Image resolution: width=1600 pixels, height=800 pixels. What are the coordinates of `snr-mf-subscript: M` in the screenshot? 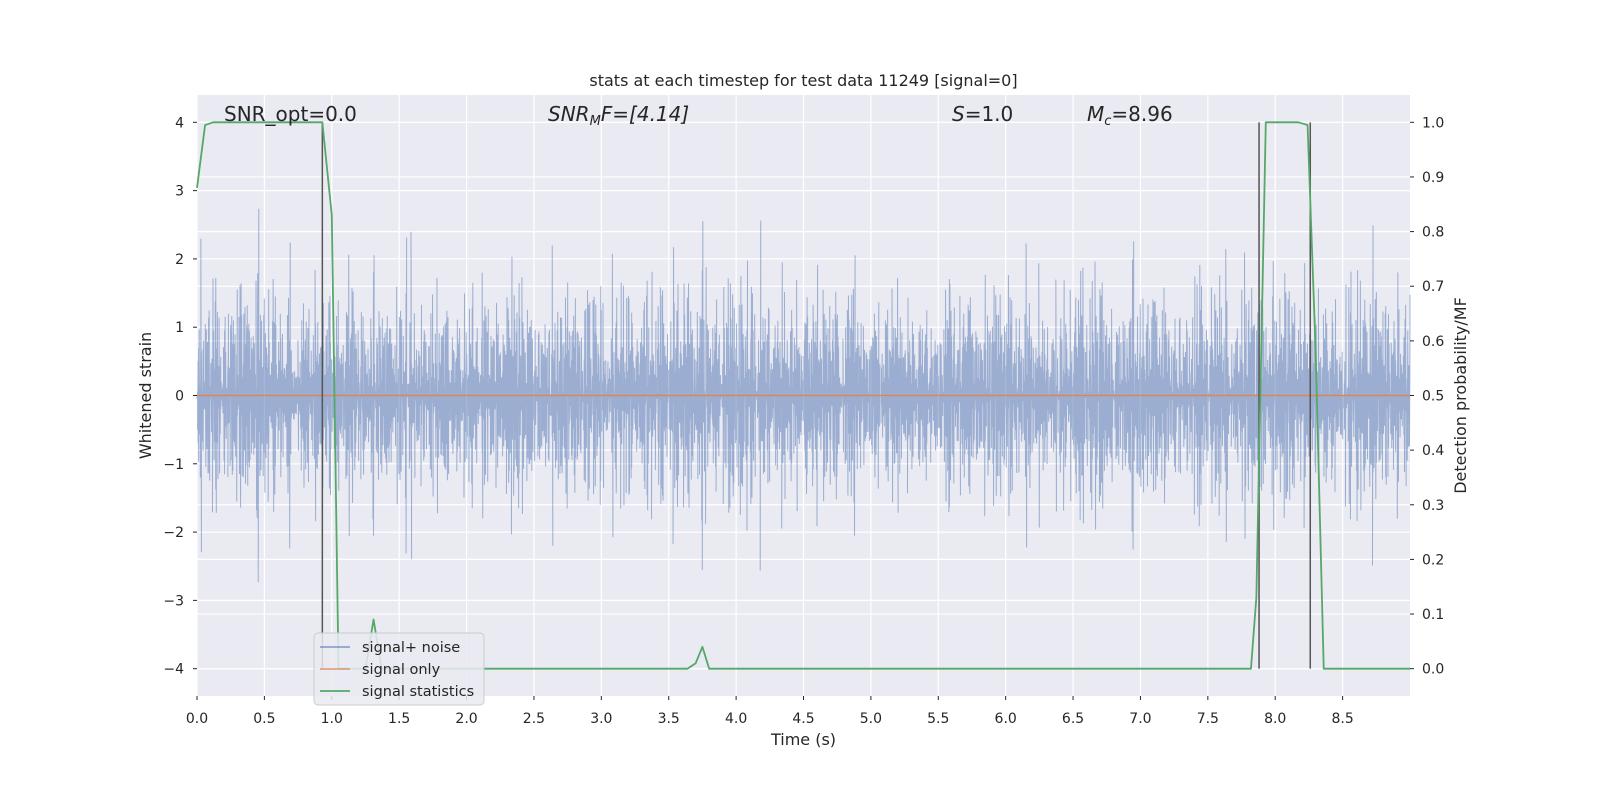 It's located at (595, 121).